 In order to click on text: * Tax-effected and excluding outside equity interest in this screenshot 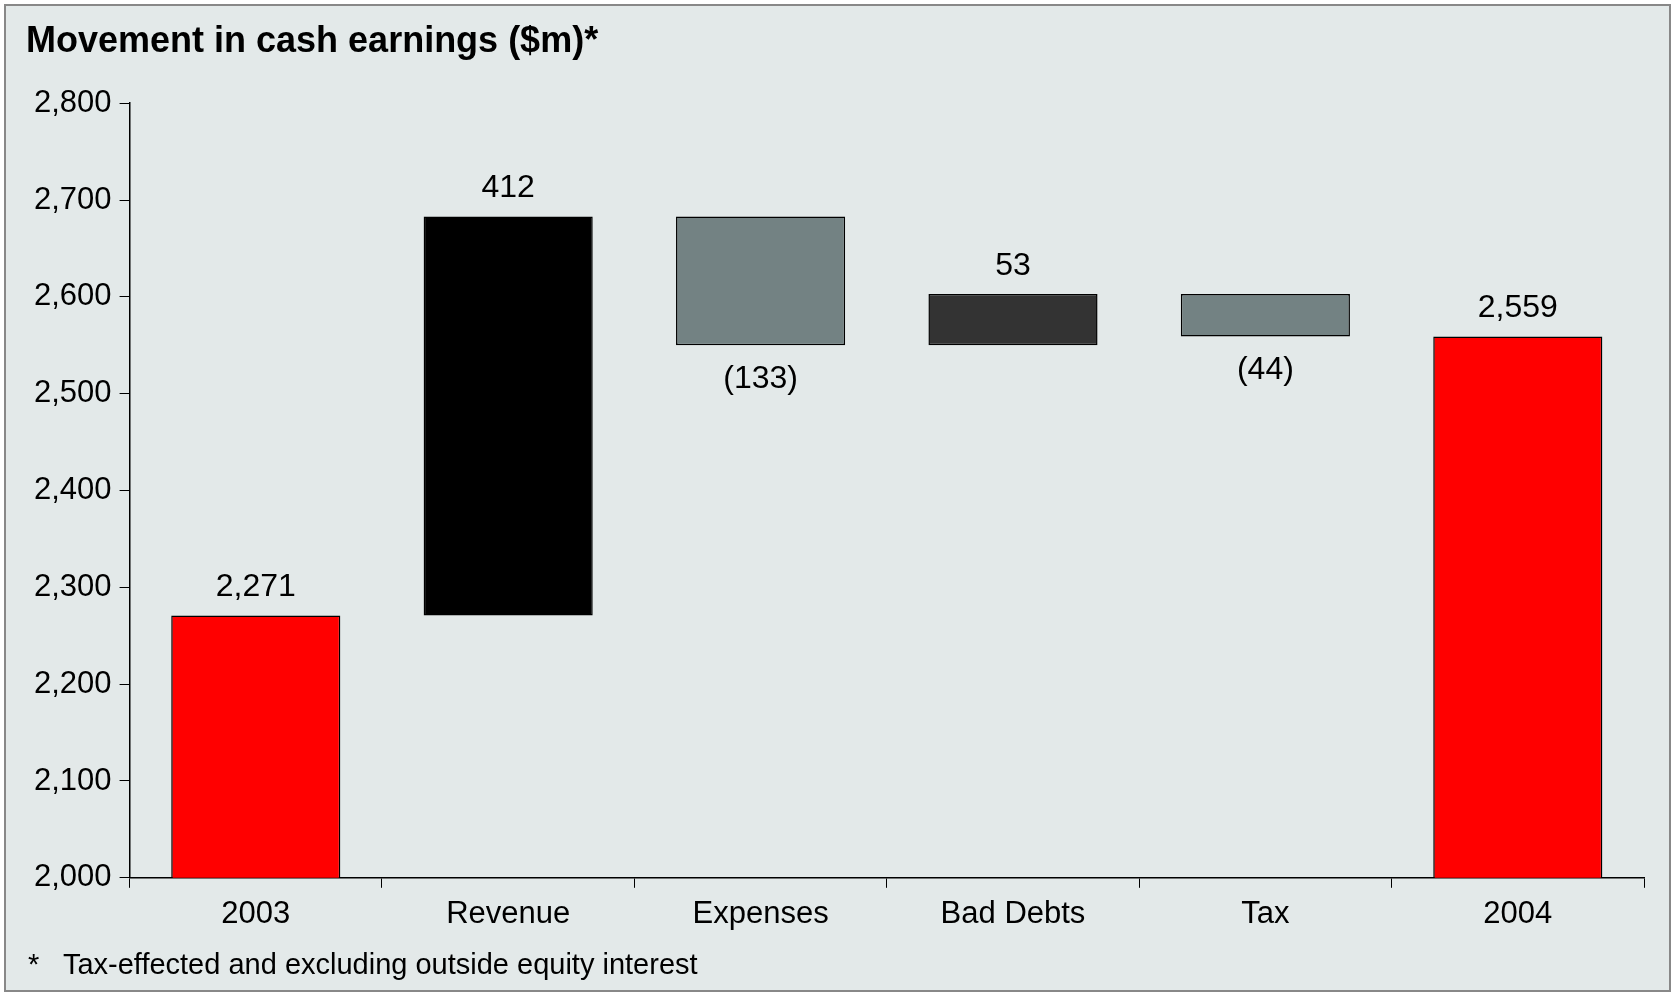, I will do `click(363, 964)`.